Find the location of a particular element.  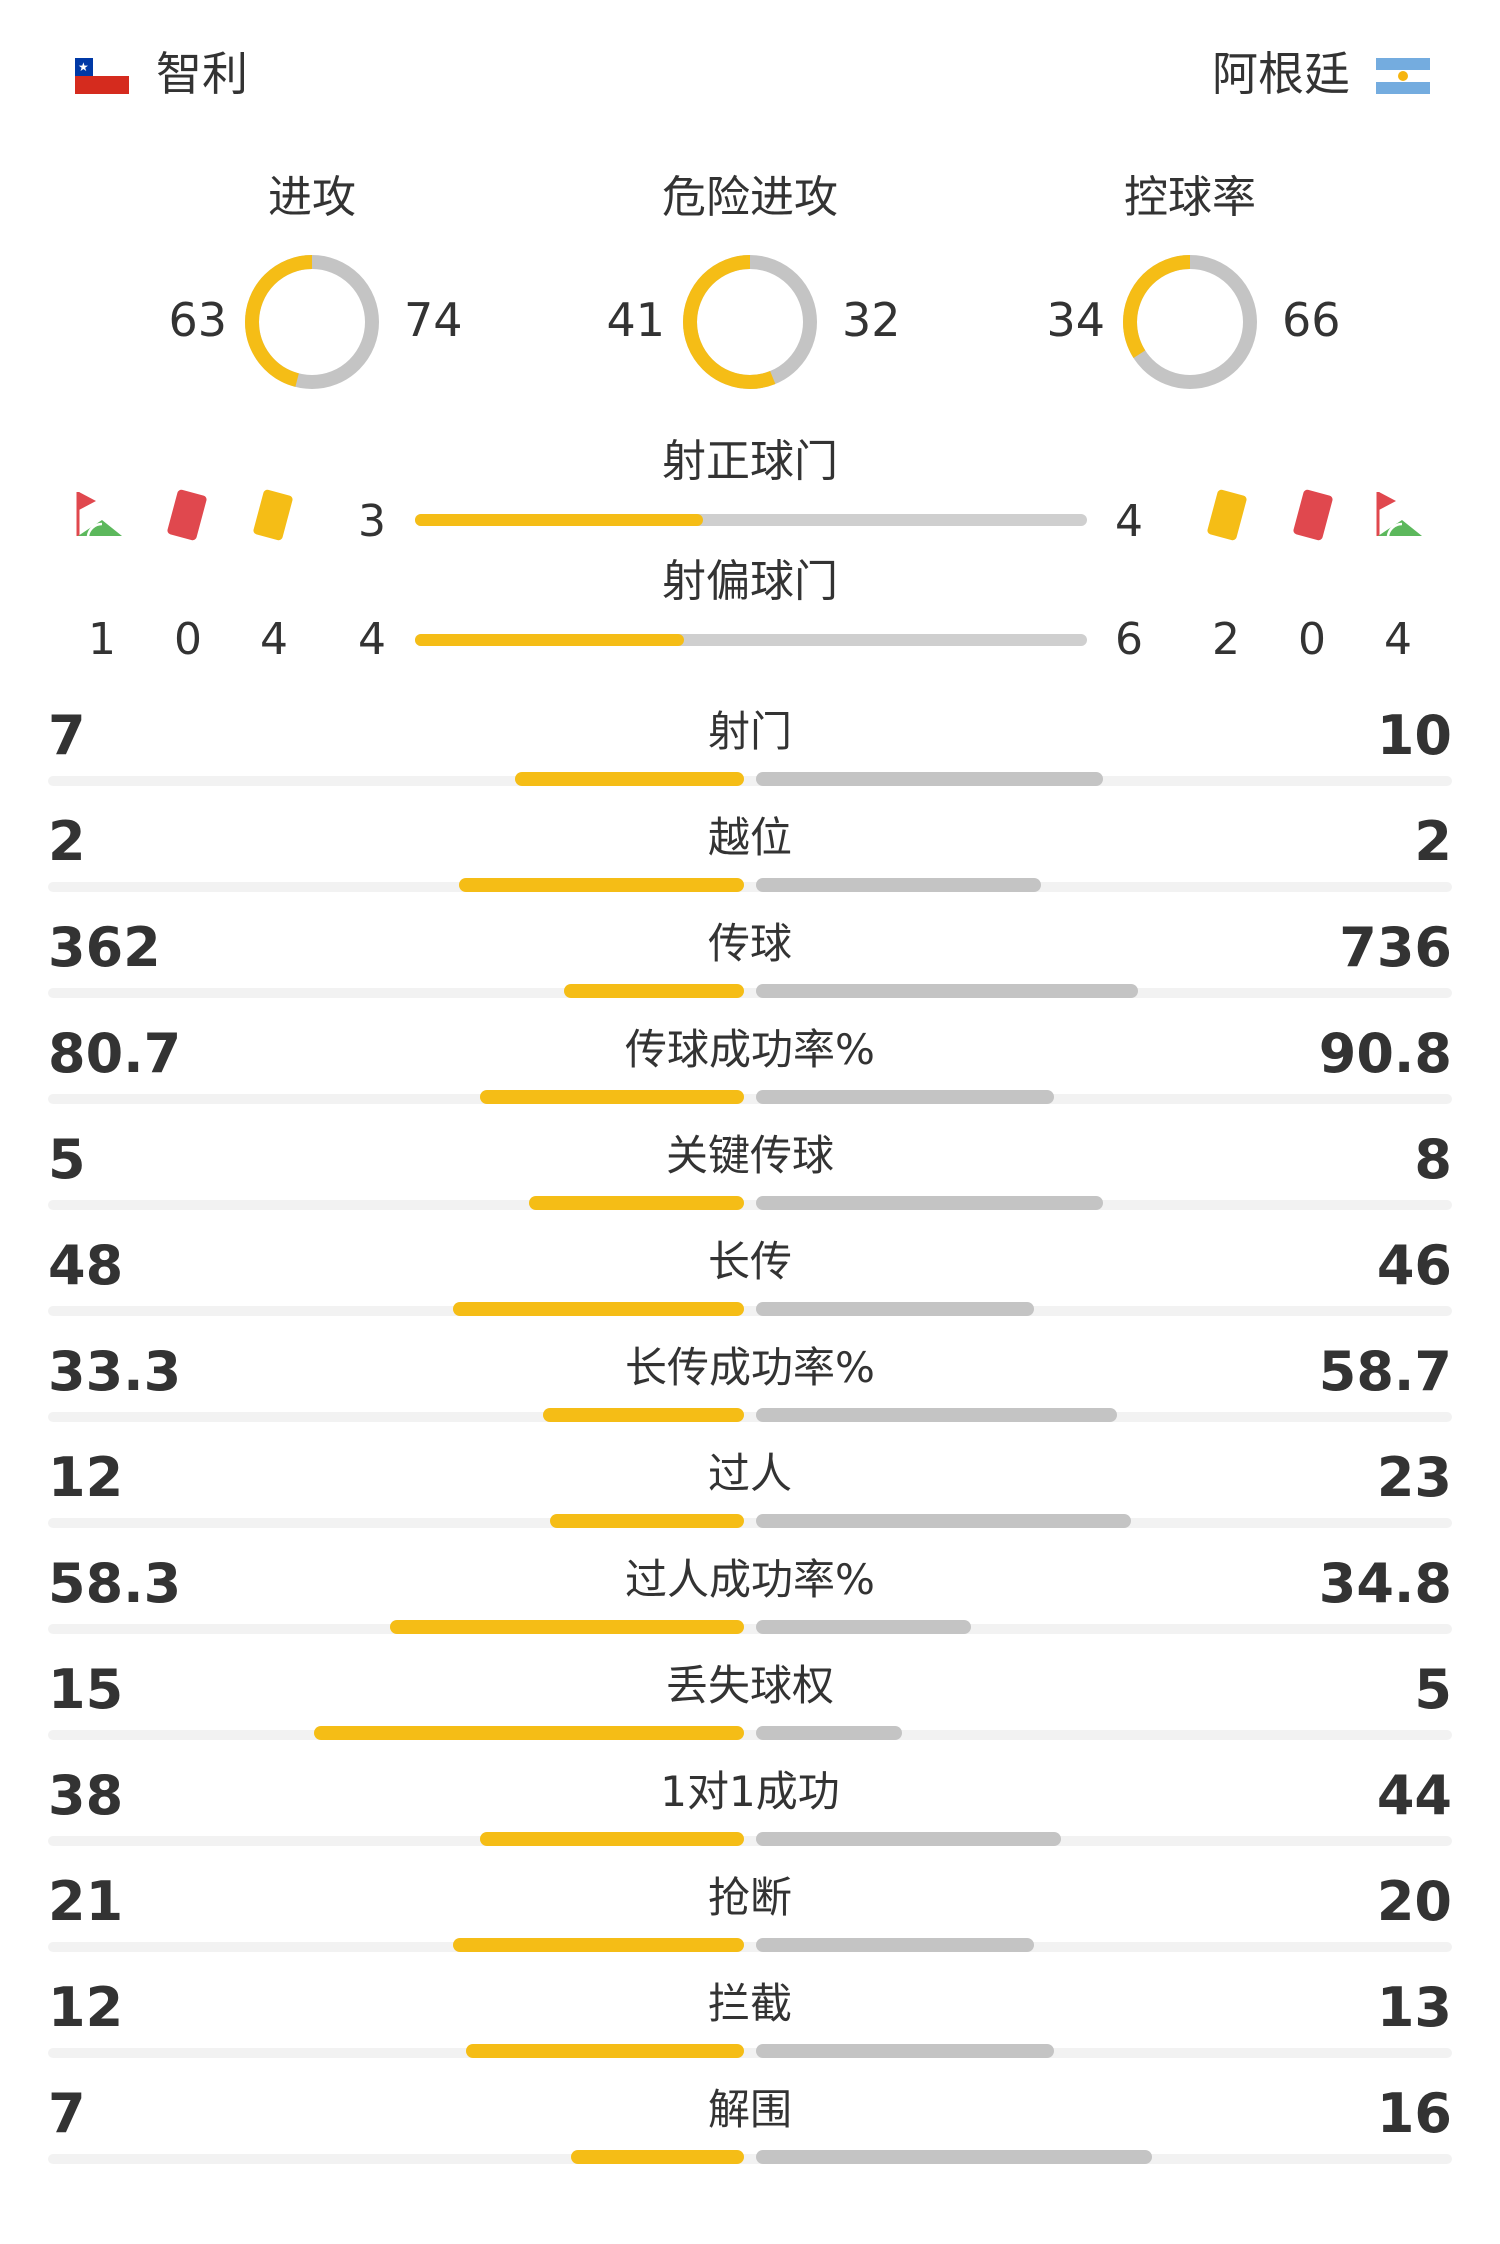

shots-off-target-home-fill is located at coordinates (549, 640).